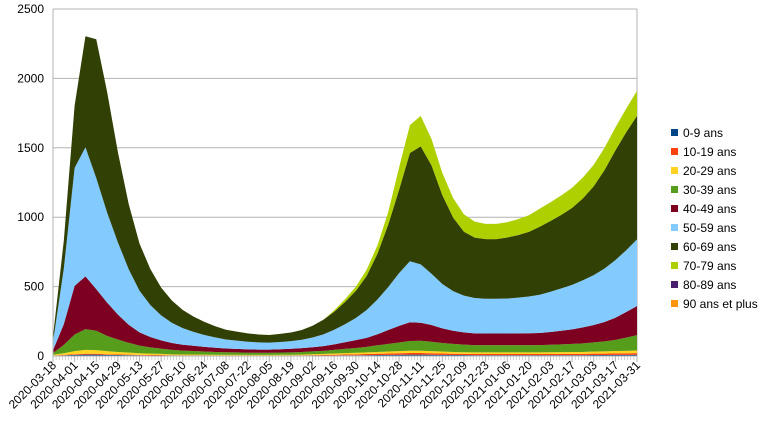  I want to click on legend-label-2: 10-19 ans, so click(709, 152).